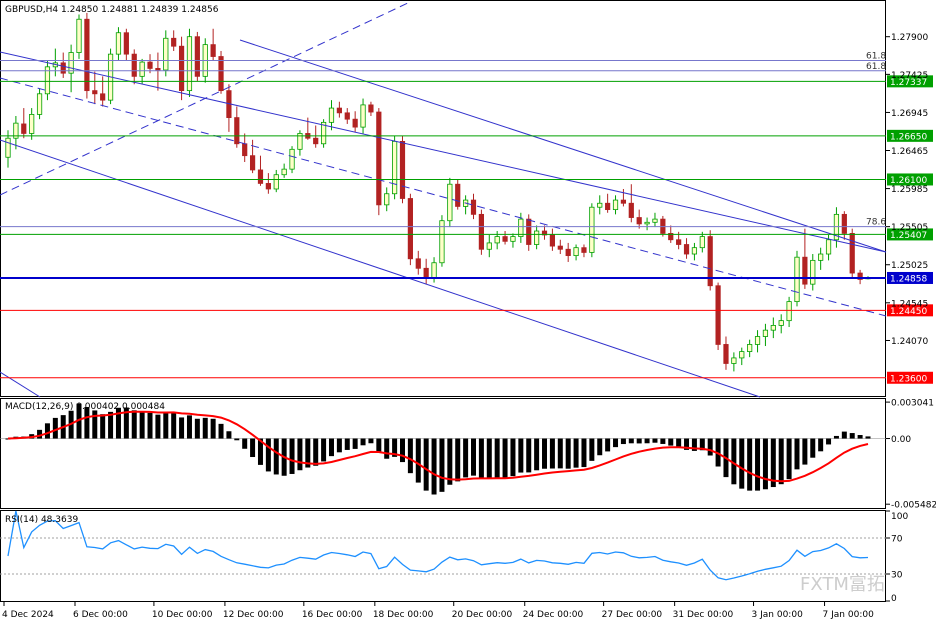 This screenshot has height=624, width=936. I want to click on level-price-tag-label: 1.26100, so click(908, 181).